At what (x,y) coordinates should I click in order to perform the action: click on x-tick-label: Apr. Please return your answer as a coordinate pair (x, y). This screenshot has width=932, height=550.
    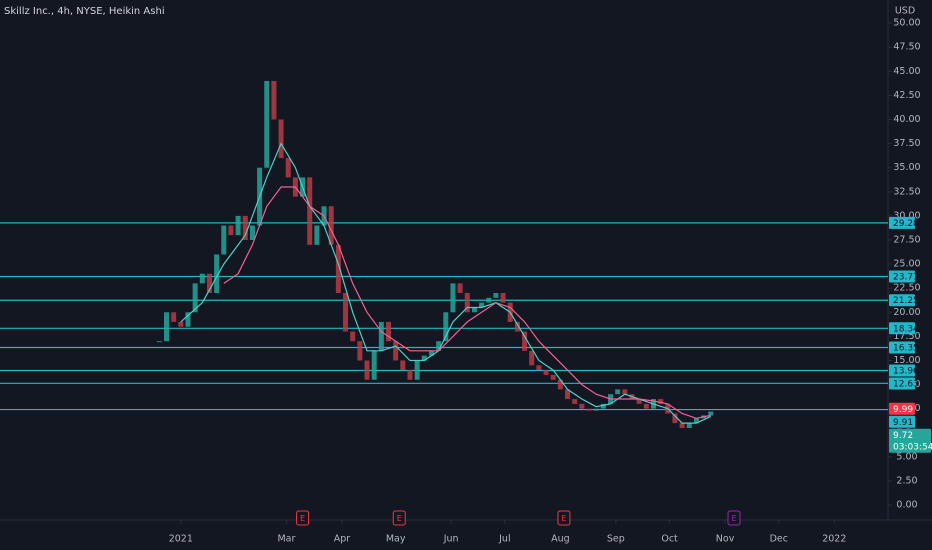
    Looking at the image, I should click on (342, 539).